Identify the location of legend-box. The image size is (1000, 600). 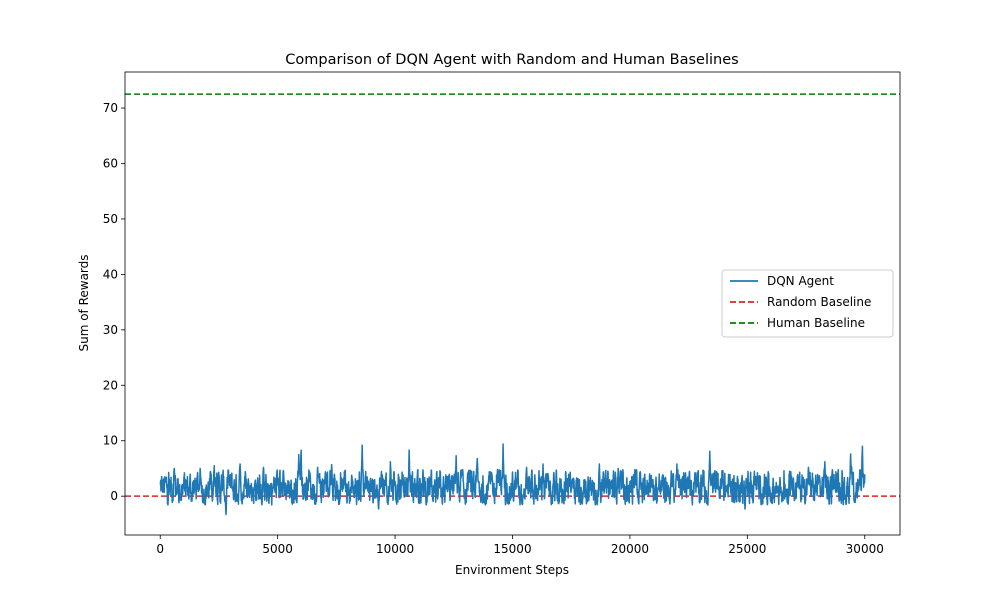
(807, 303).